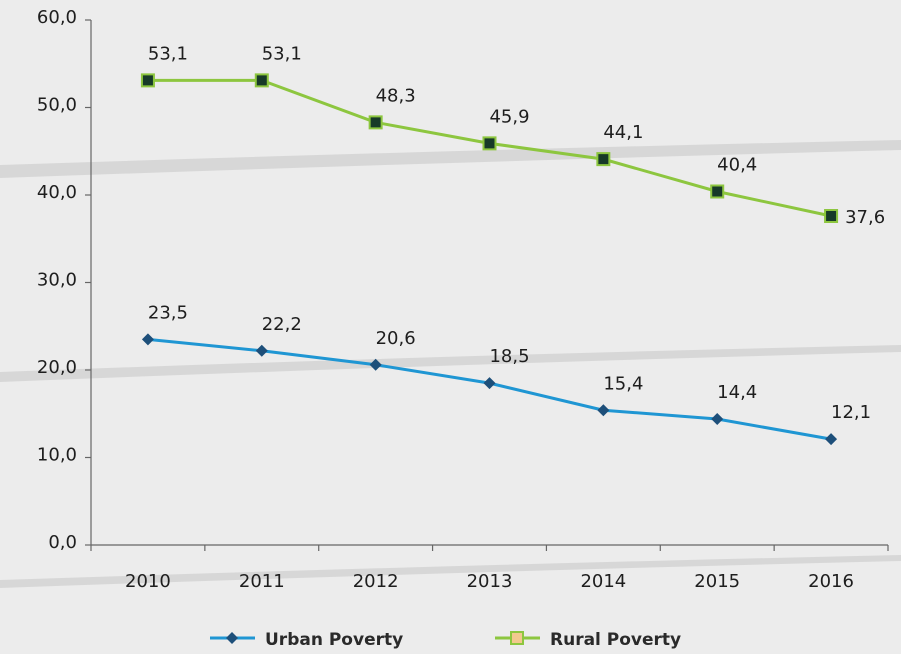  I want to click on x-tick-label: 2015, so click(717, 581).